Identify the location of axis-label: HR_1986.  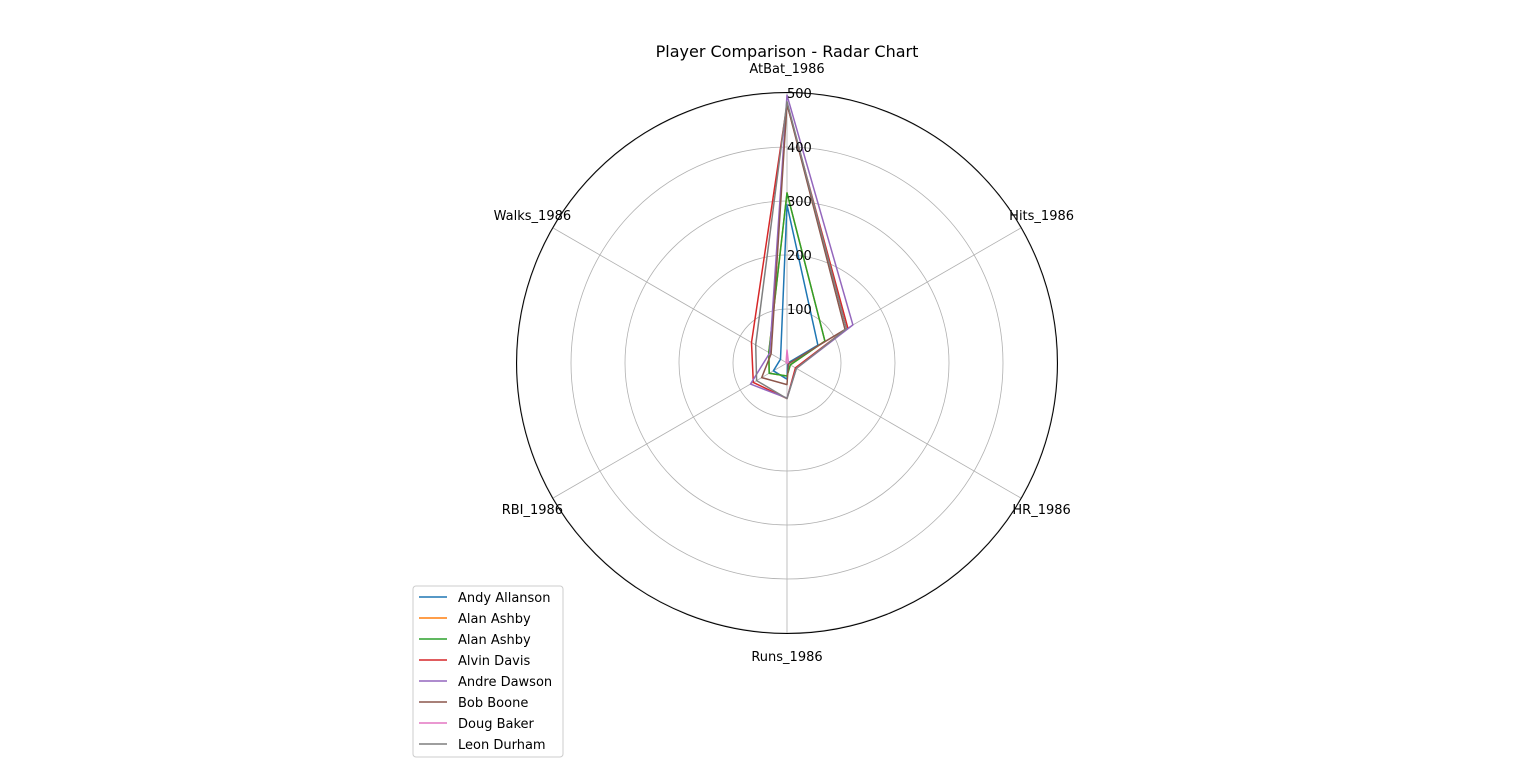
(1041, 510).